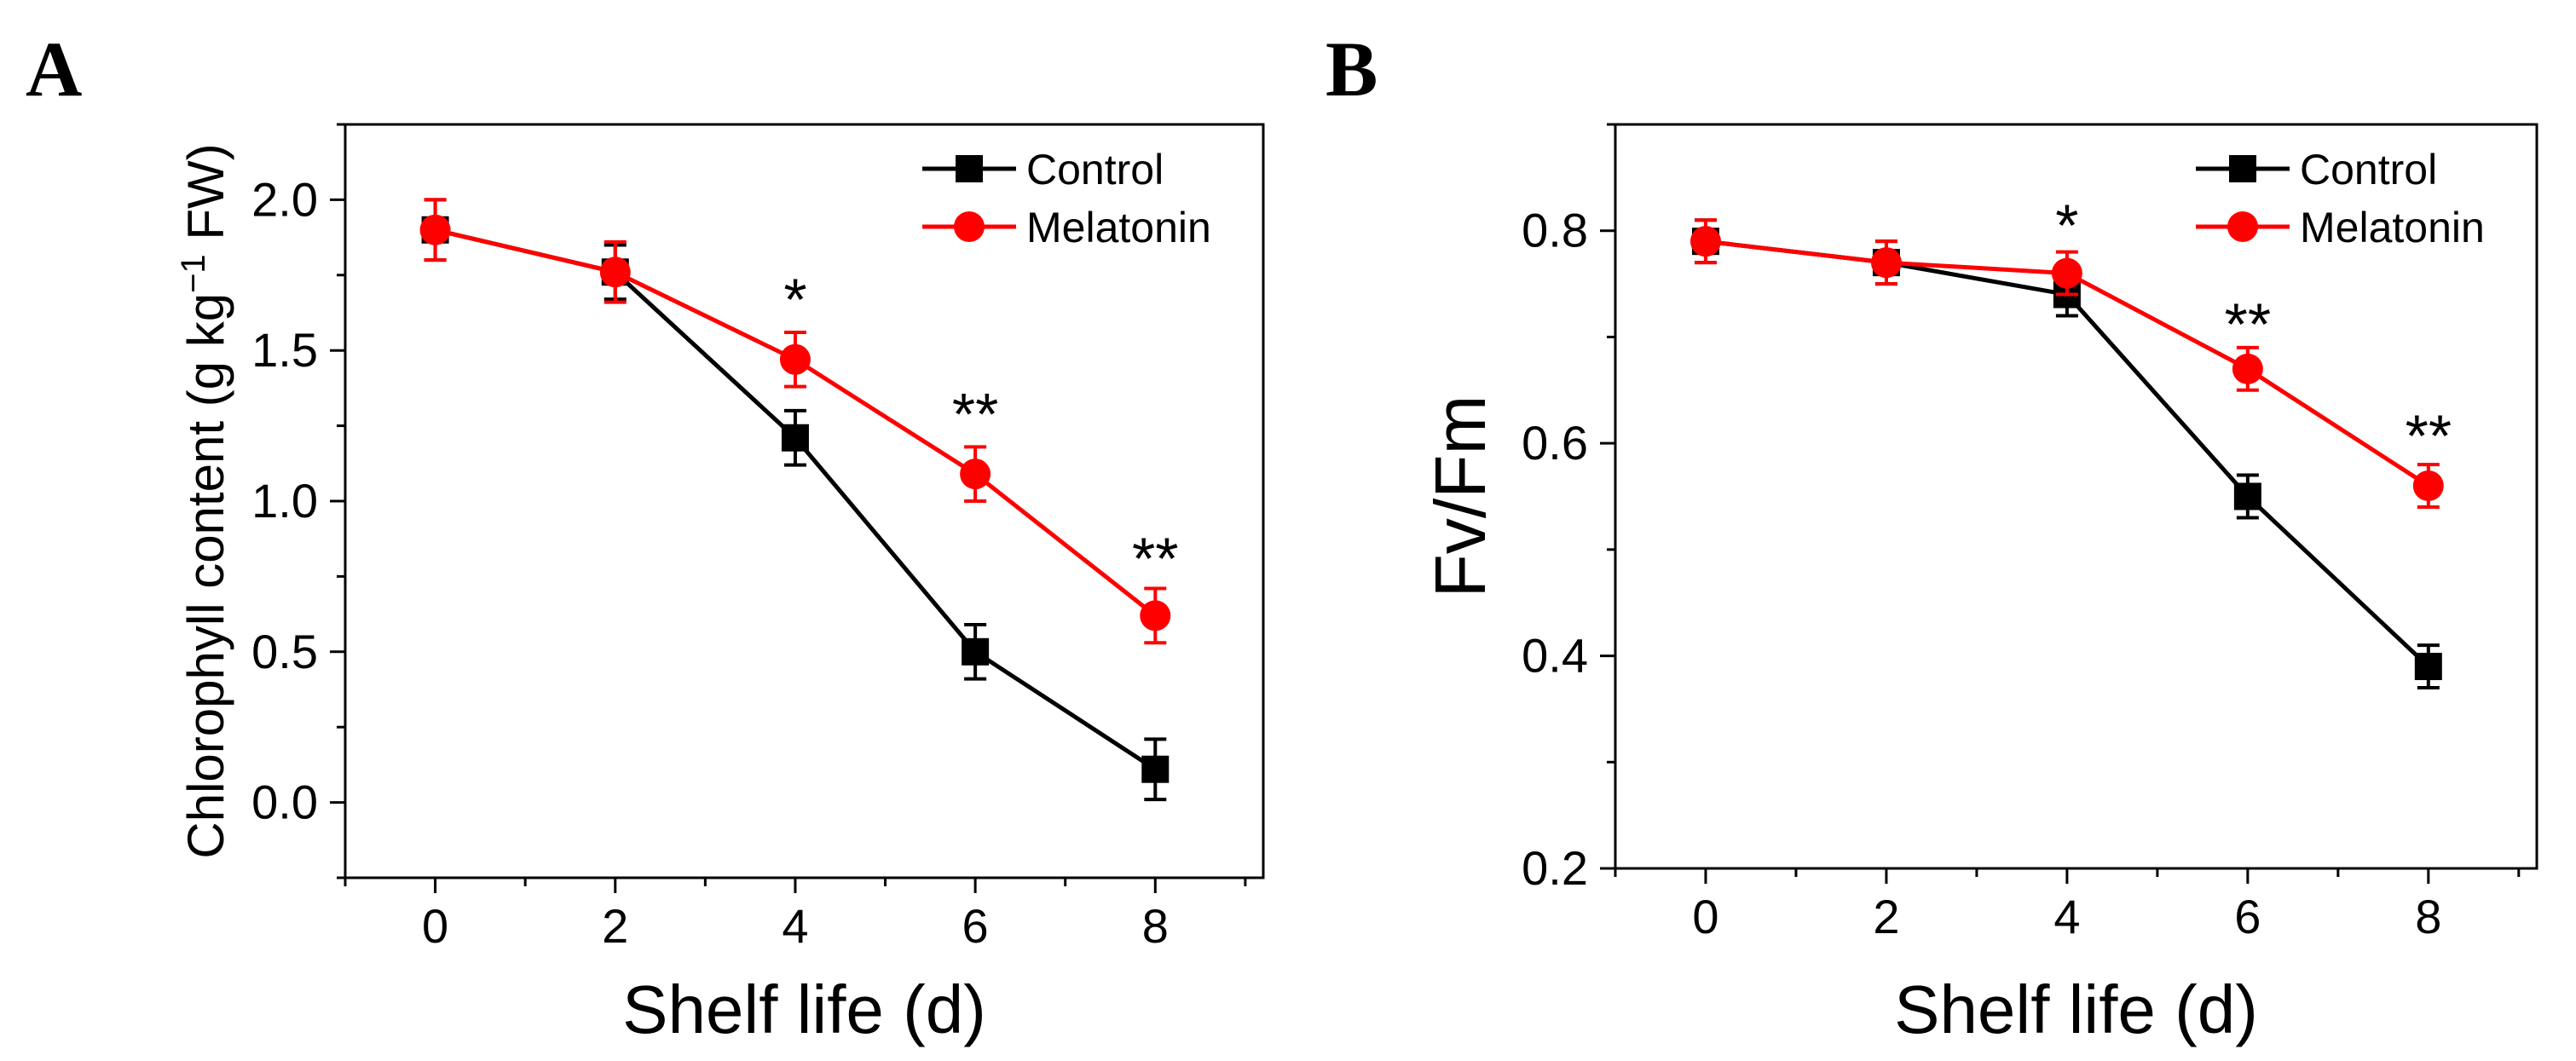 Image resolution: width=2576 pixels, height=1061 pixels. Describe the element at coordinates (205, 198) in the screenshot. I see `y-axis-label-unit: FW)` at that location.